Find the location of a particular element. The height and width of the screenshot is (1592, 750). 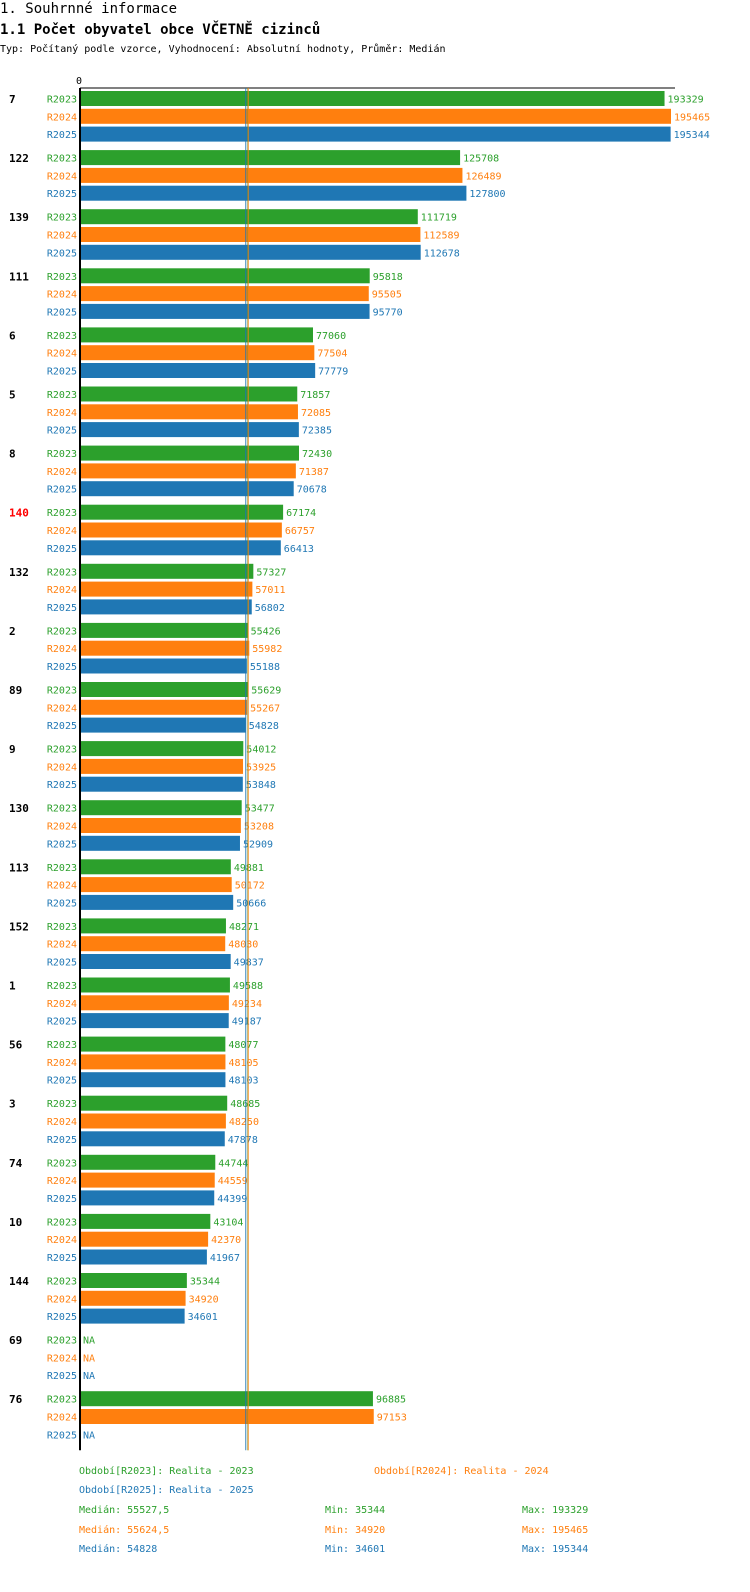

value-label: 53848 is located at coordinates (261, 785).